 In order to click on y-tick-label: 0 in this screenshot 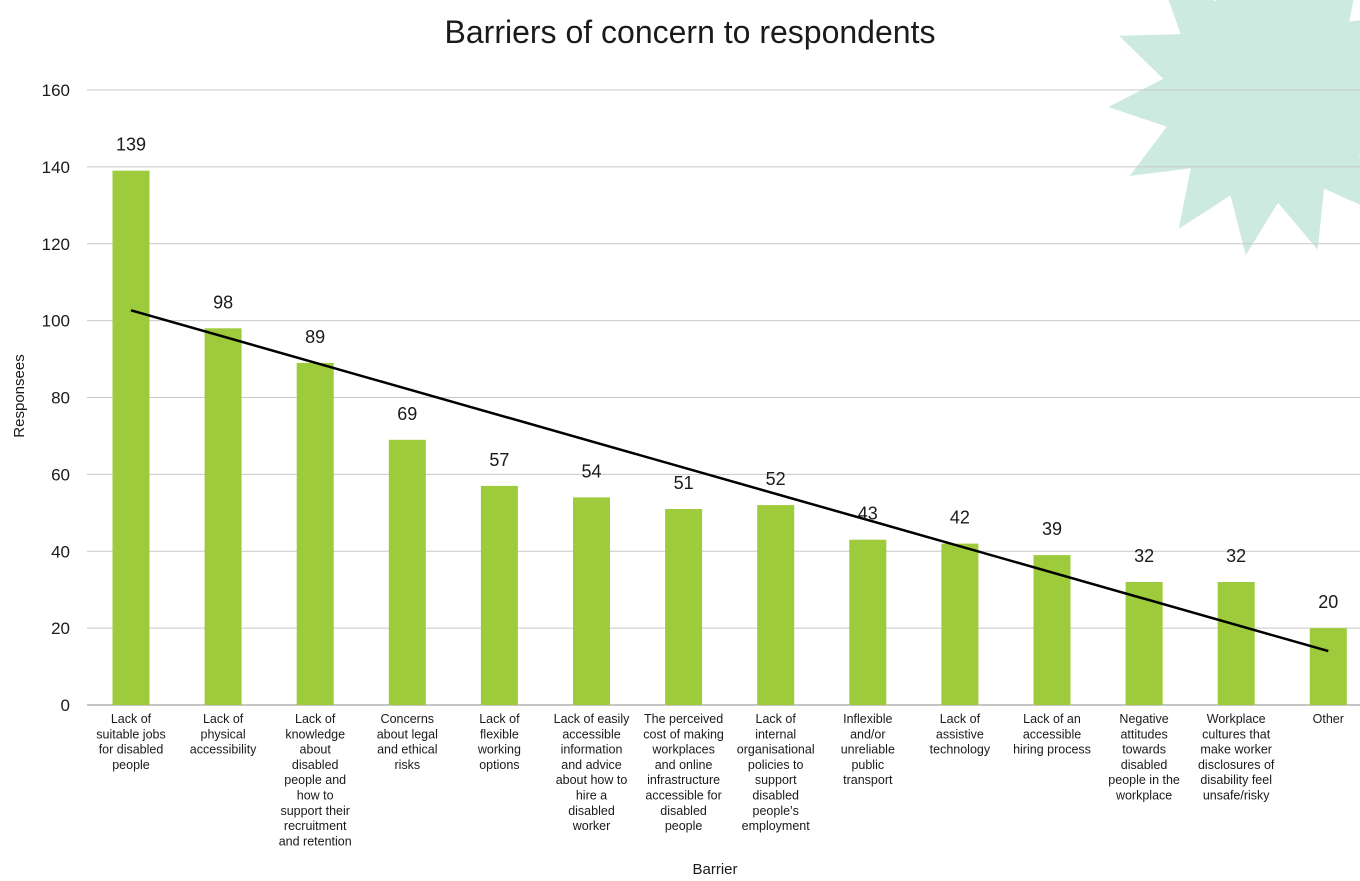, I will do `click(65, 705)`.